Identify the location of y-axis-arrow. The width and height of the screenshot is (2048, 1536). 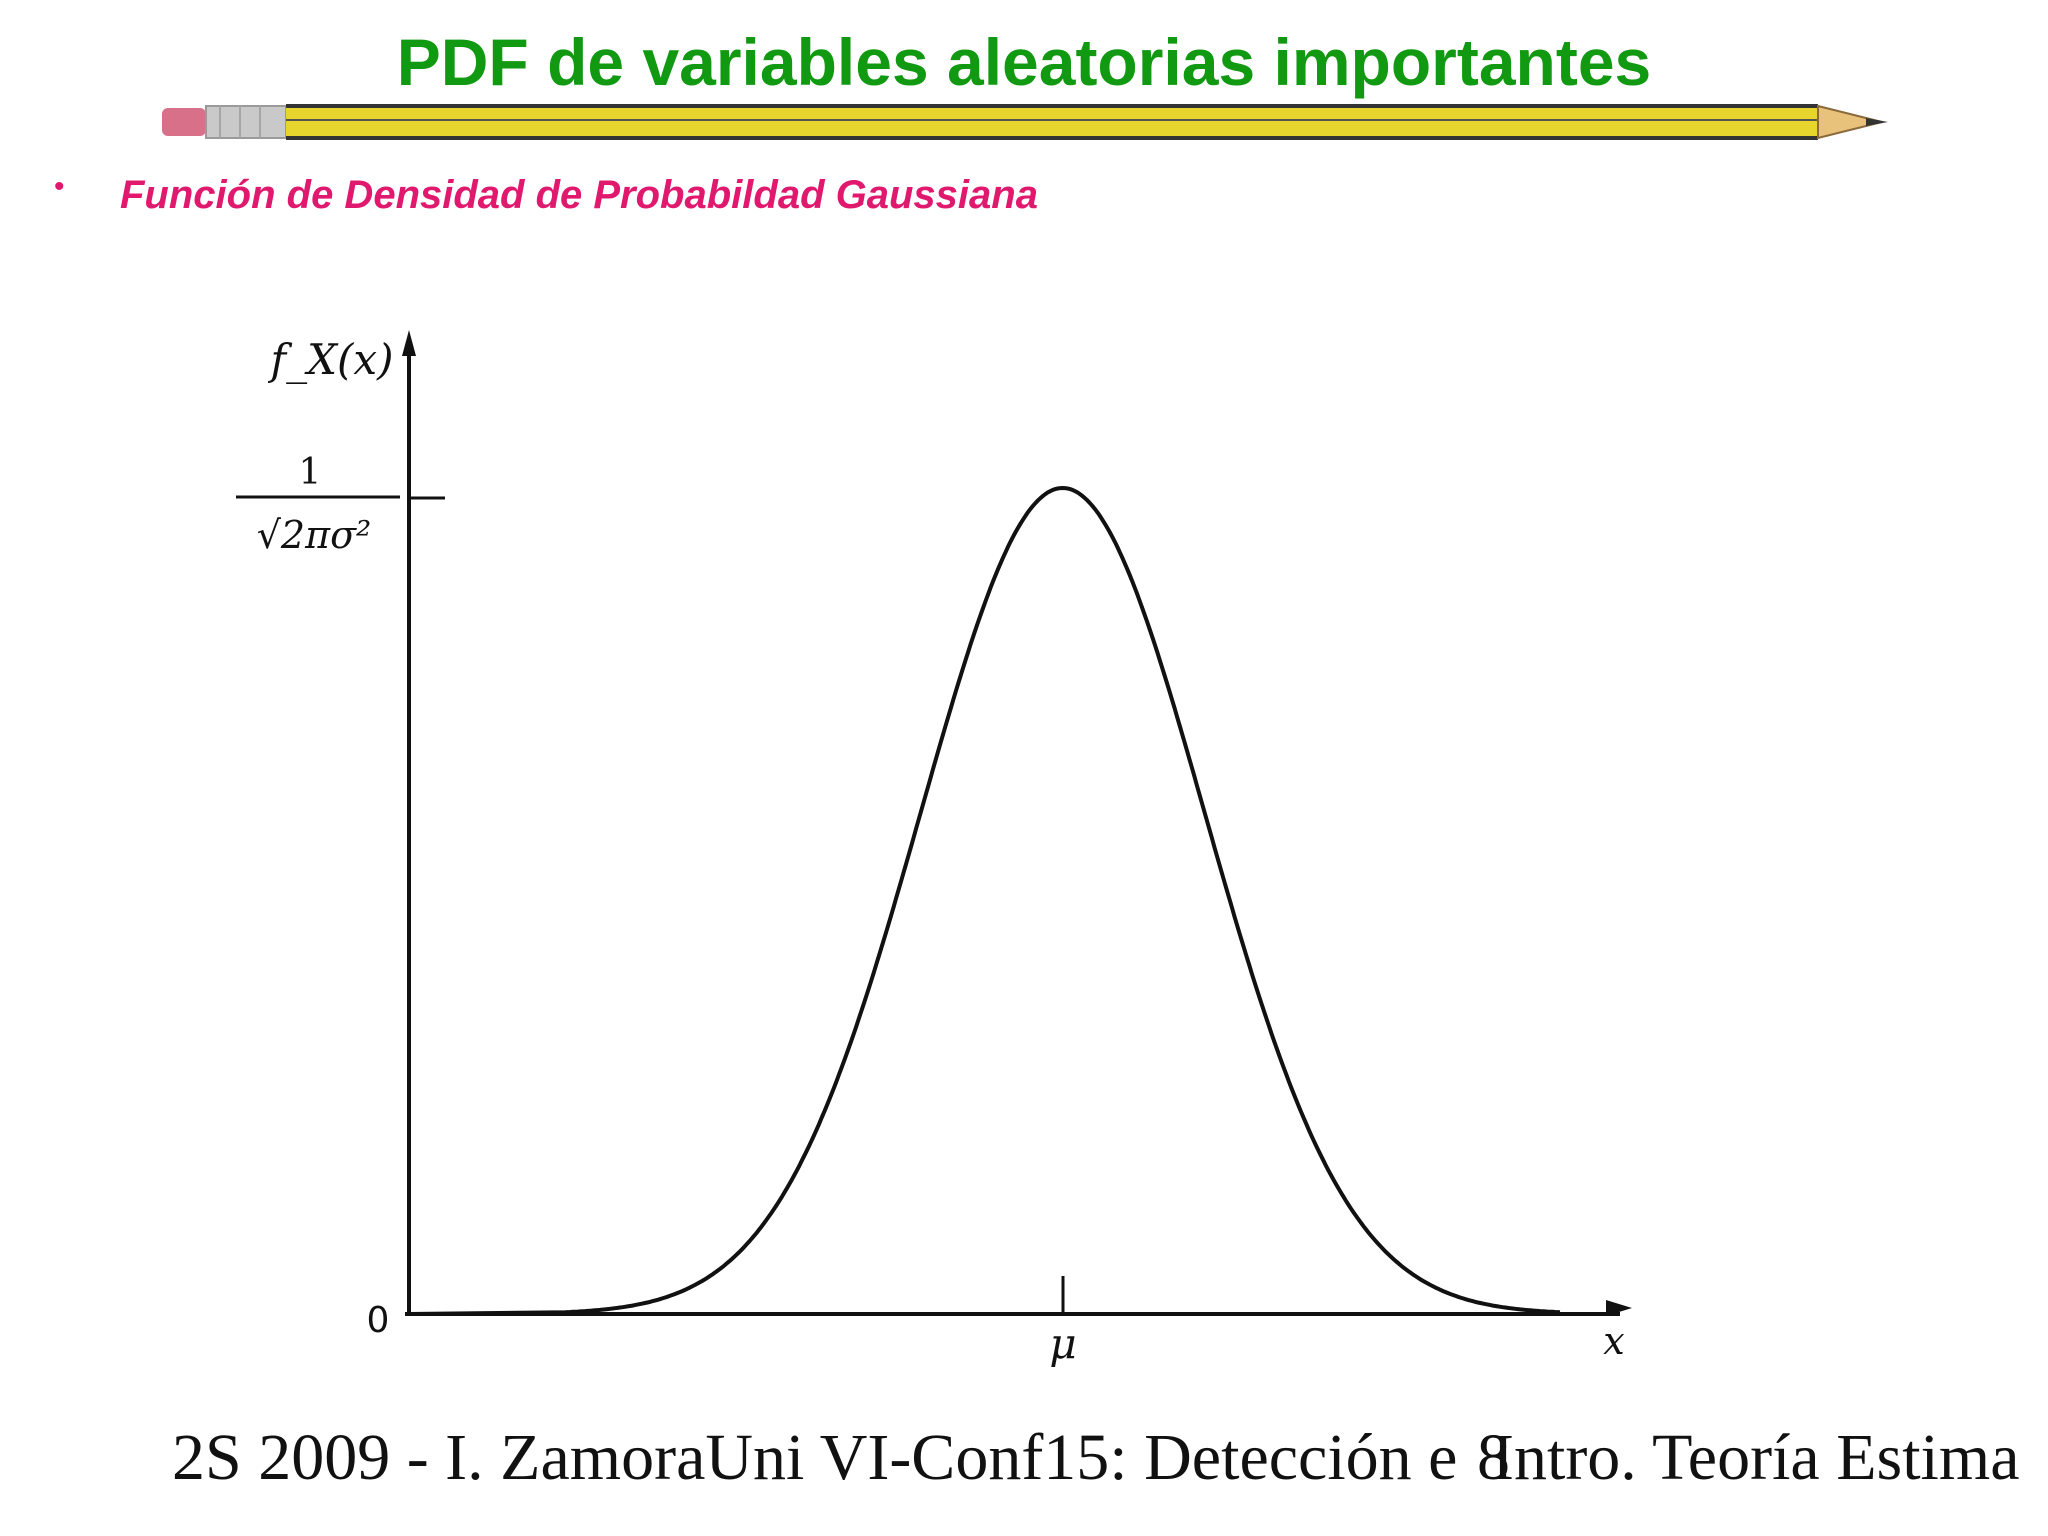
(409, 343).